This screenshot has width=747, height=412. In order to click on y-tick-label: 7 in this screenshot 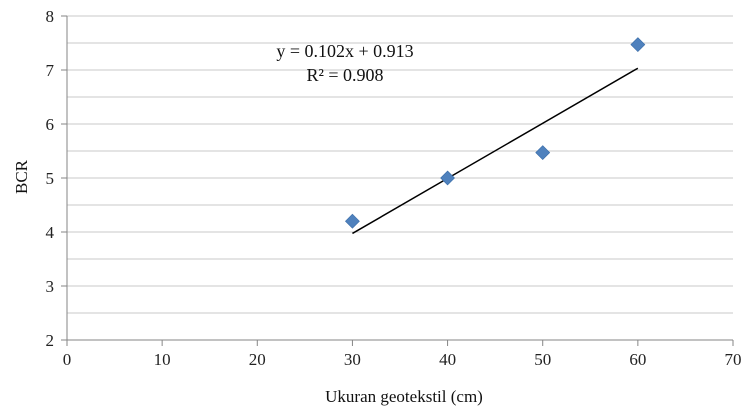, I will do `click(50, 70)`.